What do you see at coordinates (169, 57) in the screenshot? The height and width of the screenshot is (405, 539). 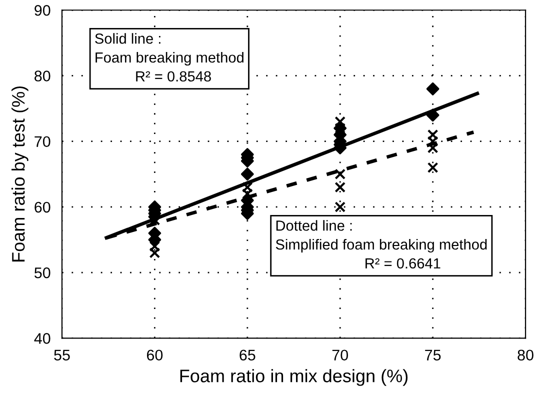 I see `annotation: Solid line : Foam breaking method R² = 0.8548` at bounding box center [169, 57].